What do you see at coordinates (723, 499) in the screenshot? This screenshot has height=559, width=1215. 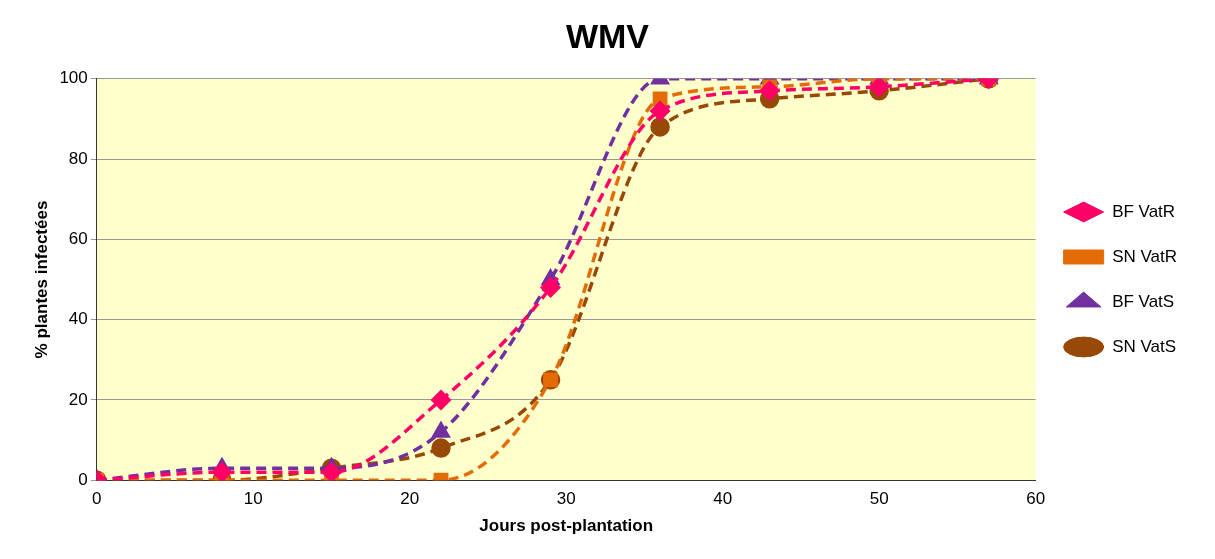 I see `x-tick-label: 40` at bounding box center [723, 499].